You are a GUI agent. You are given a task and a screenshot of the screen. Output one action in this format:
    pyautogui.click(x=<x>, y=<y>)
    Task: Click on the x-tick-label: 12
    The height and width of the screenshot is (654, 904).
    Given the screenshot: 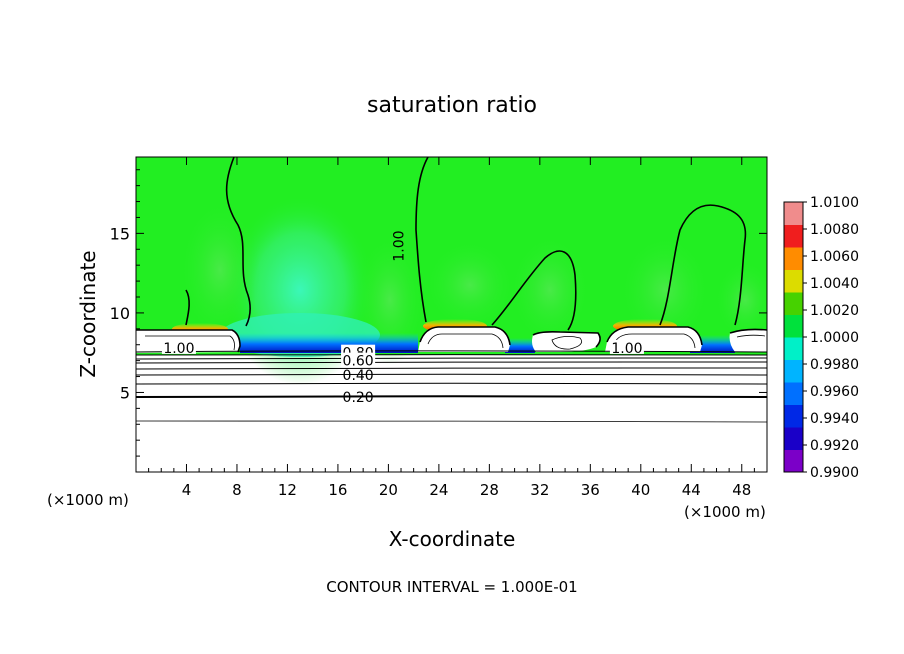 What is the action you would take?
    pyautogui.click(x=287, y=490)
    